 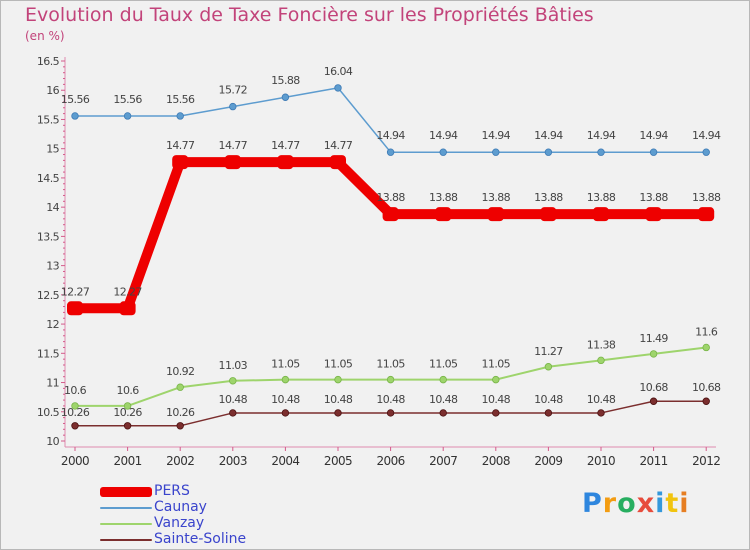 What do you see at coordinates (548, 351) in the screenshot?
I see `series-vanzay-data-label: 11.27` at bounding box center [548, 351].